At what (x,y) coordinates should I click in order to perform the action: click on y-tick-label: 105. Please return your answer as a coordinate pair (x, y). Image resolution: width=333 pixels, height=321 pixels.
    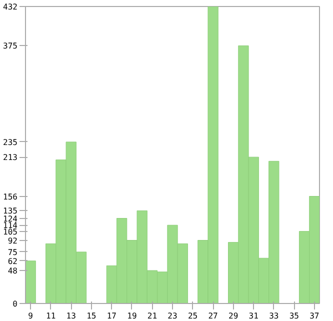
    Looking at the image, I should click on (10, 231).